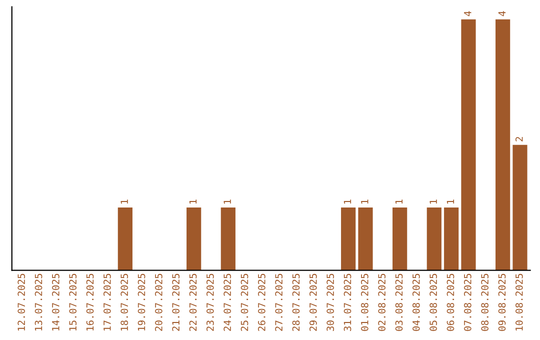  Describe the element at coordinates (502, 302) in the screenshot. I see `x-tick-label: 09.08.2025` at that location.